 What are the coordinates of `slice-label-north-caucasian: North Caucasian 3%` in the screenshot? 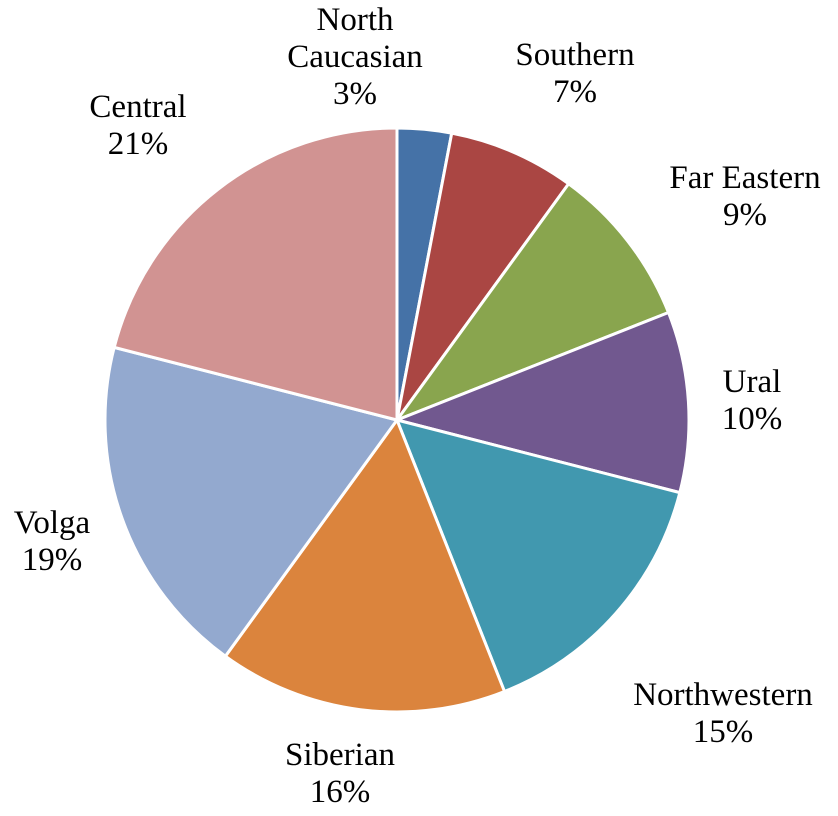 It's located at (355, 57).